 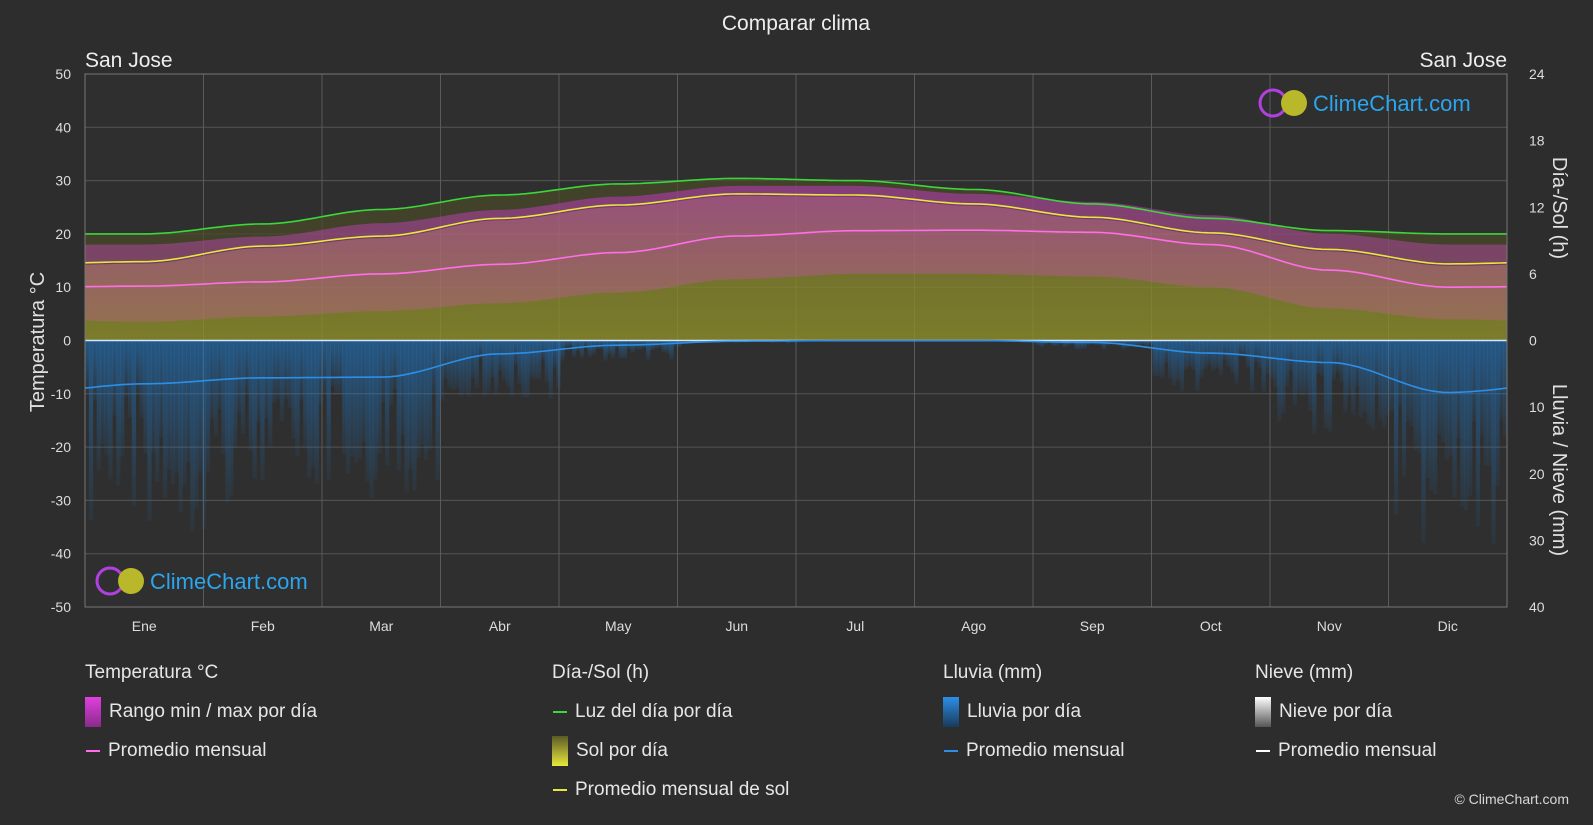 I want to click on left-tick-label: 10, so click(x=63, y=287).